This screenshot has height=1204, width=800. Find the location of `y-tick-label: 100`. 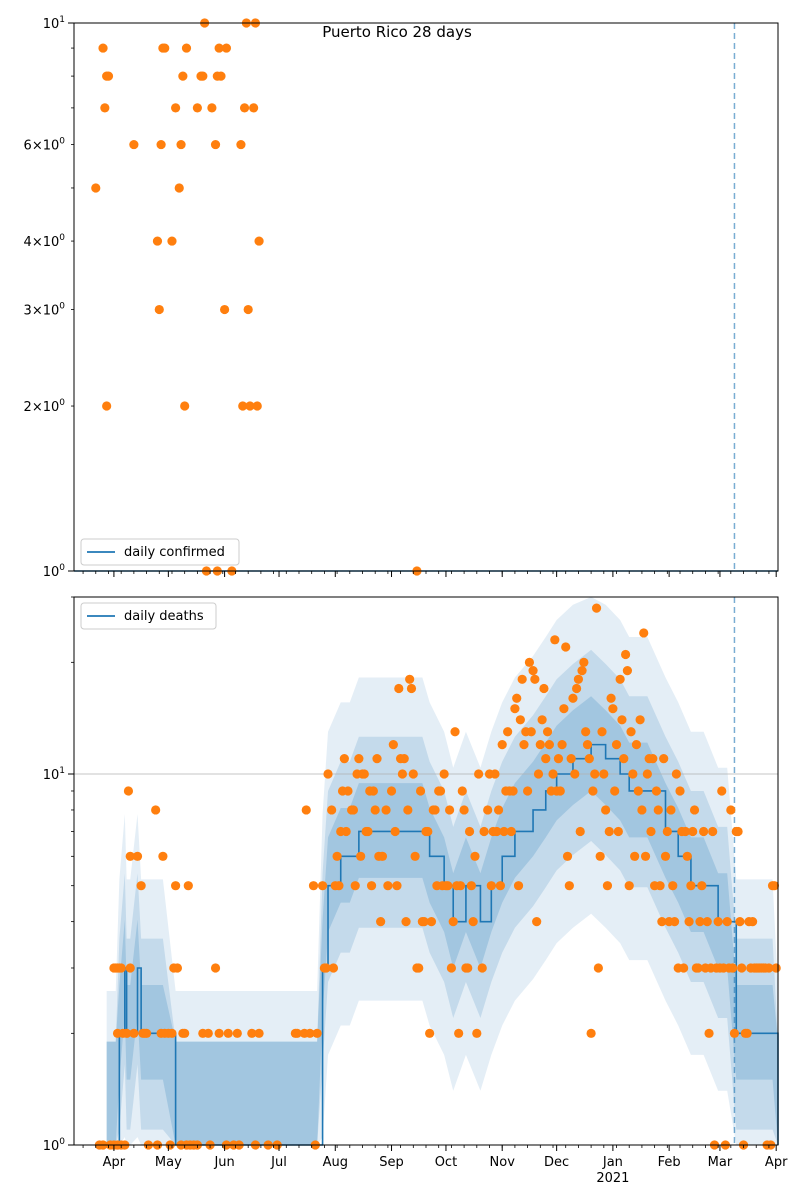

y-tick-label: 100 is located at coordinates (54, 571).